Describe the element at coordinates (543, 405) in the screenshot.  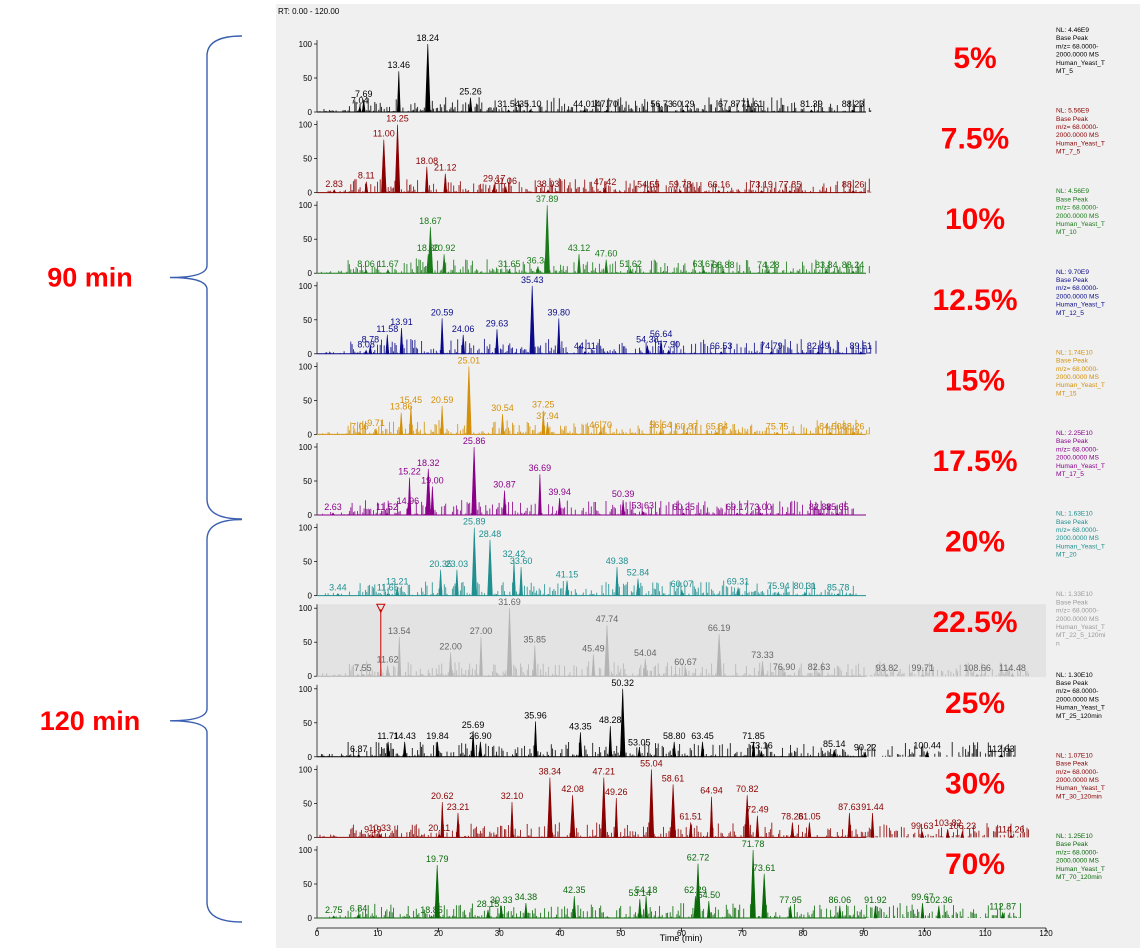
I see `peak-label: 37.25` at that location.